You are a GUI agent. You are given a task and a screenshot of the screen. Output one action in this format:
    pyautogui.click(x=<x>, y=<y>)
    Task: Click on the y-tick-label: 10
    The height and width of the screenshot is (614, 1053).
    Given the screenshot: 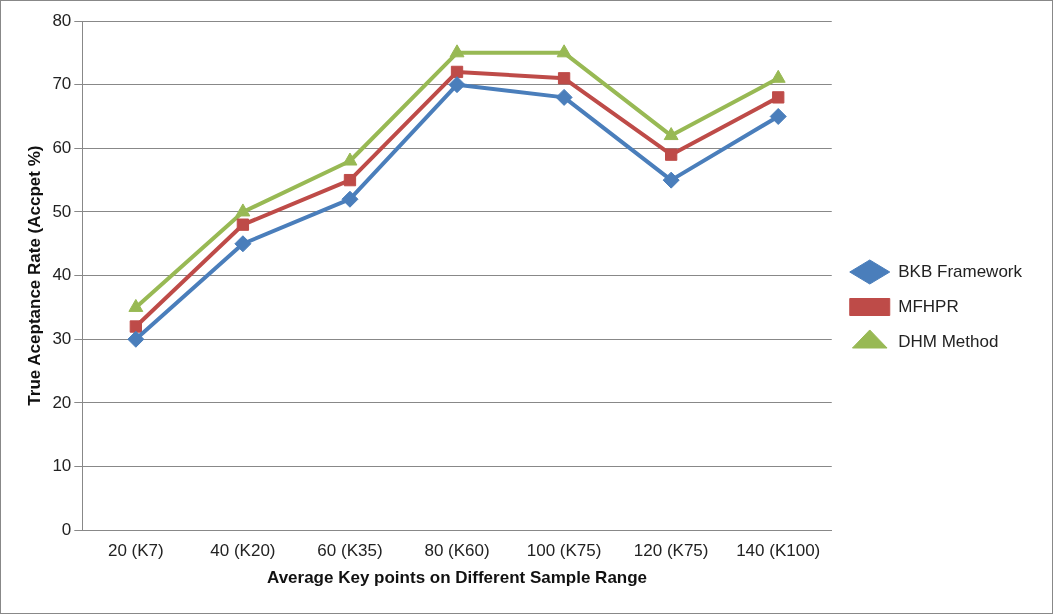 What is the action you would take?
    pyautogui.click(x=62, y=466)
    